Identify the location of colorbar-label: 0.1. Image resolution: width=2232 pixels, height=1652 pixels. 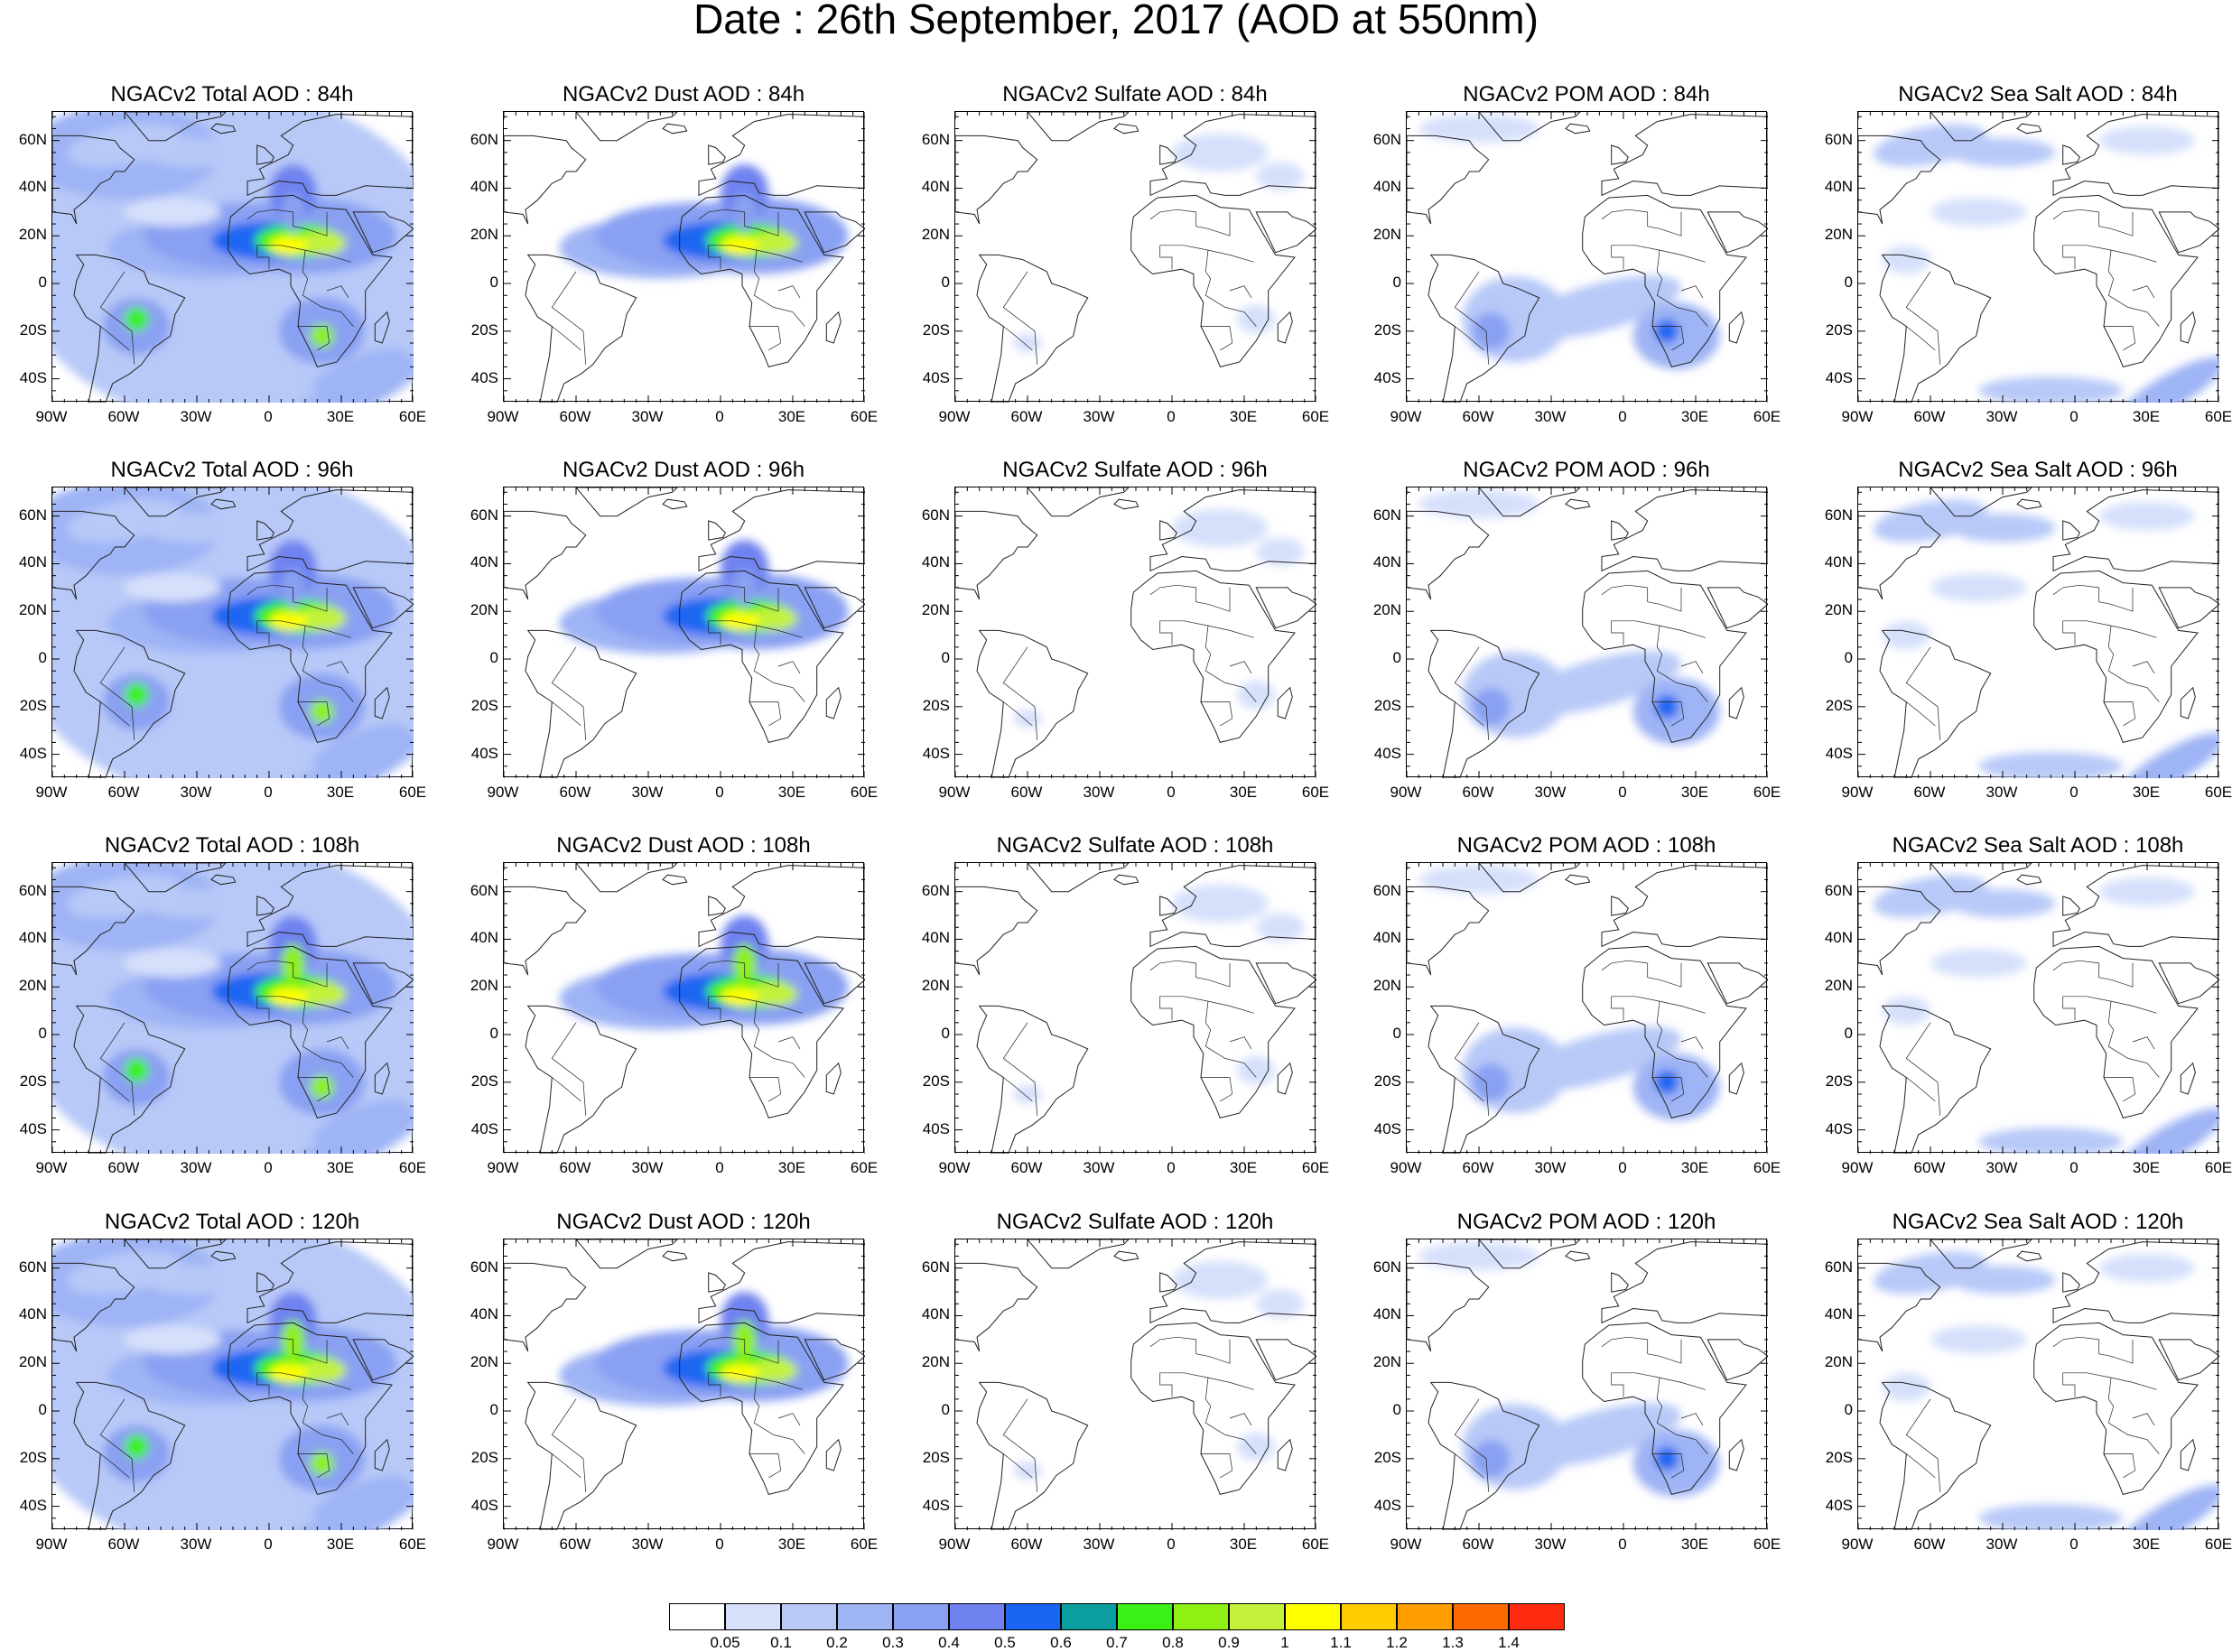
(781, 1642).